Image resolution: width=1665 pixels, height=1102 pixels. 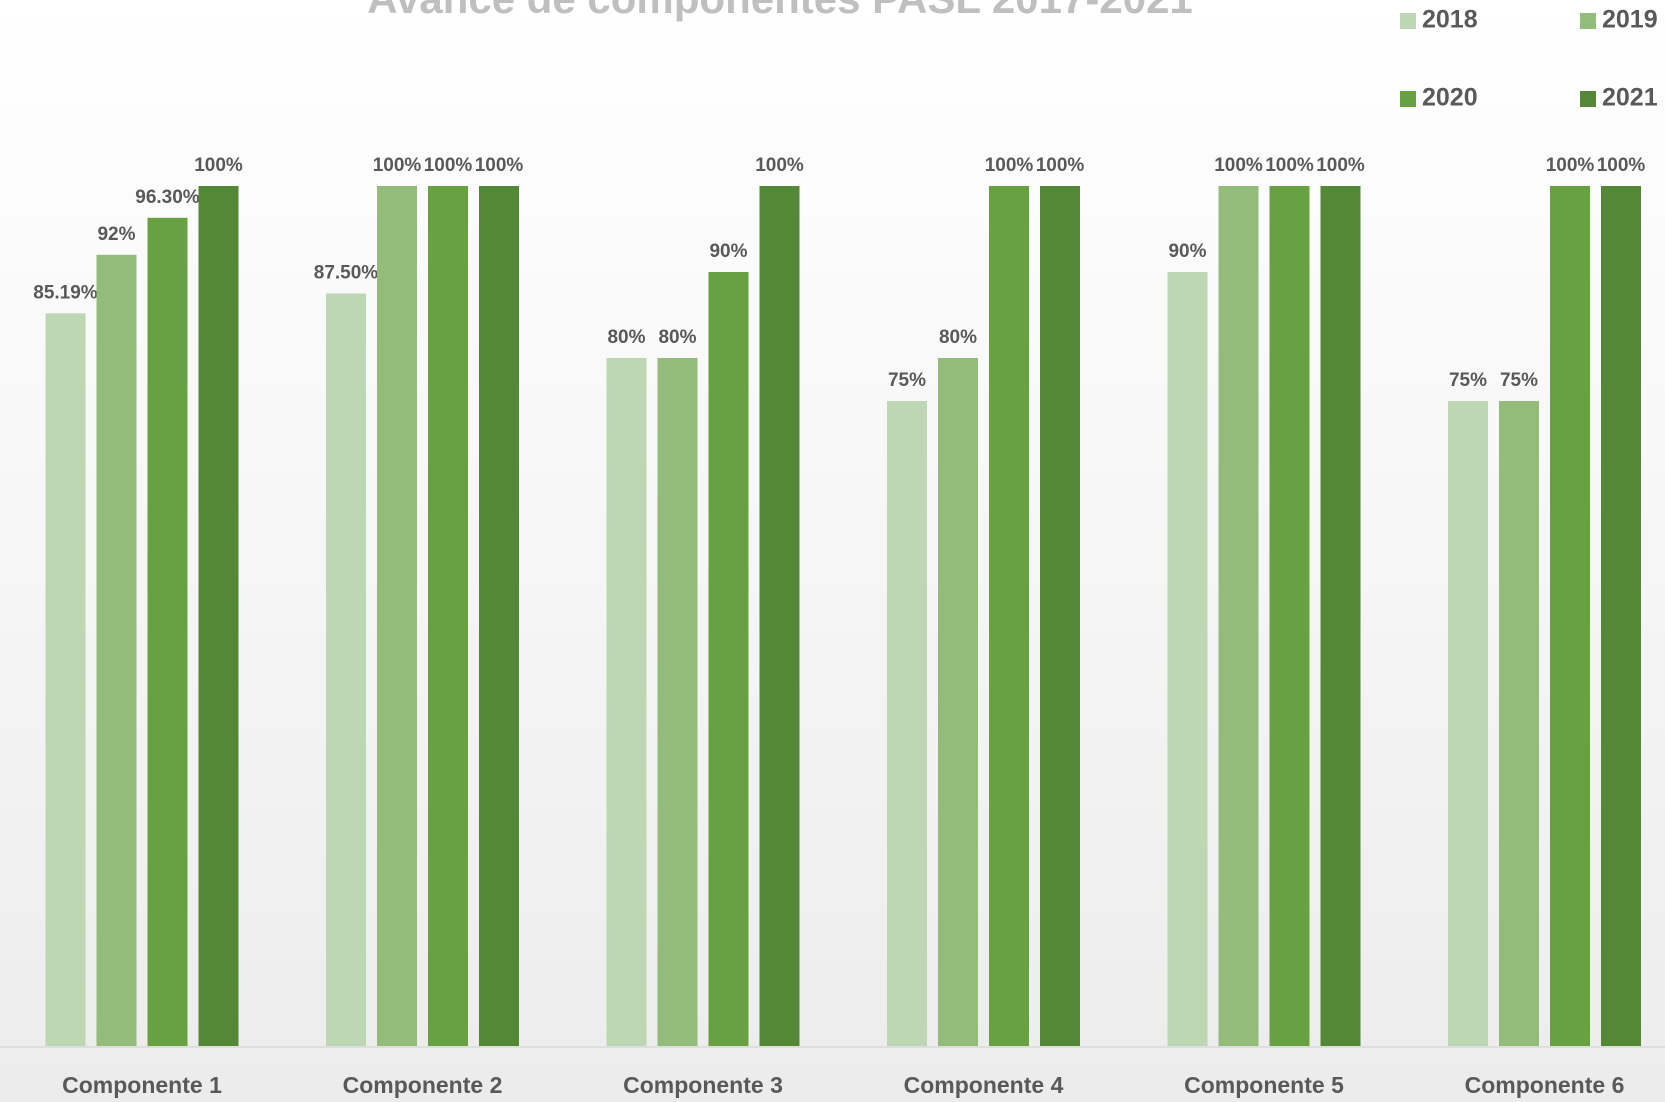 I want to click on x-tick-label: Componente 2, so click(x=423, y=1085).